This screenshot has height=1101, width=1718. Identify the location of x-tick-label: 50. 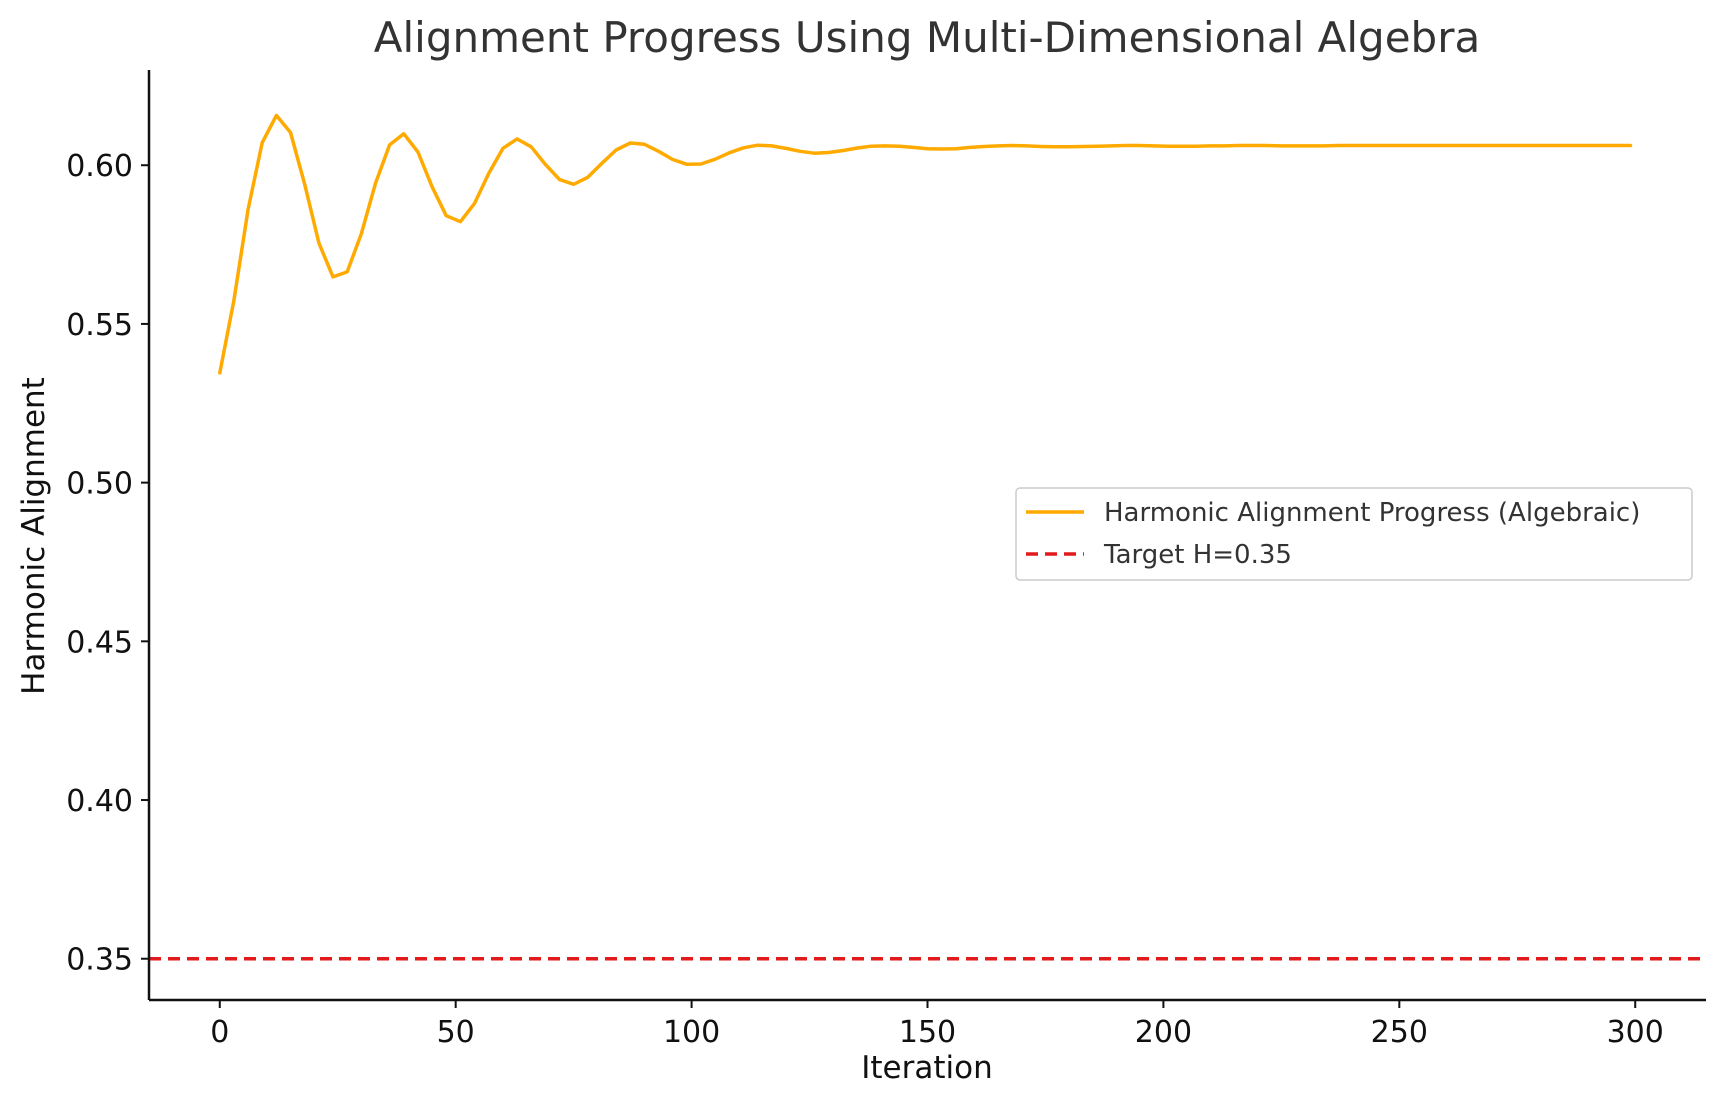
(456, 1032).